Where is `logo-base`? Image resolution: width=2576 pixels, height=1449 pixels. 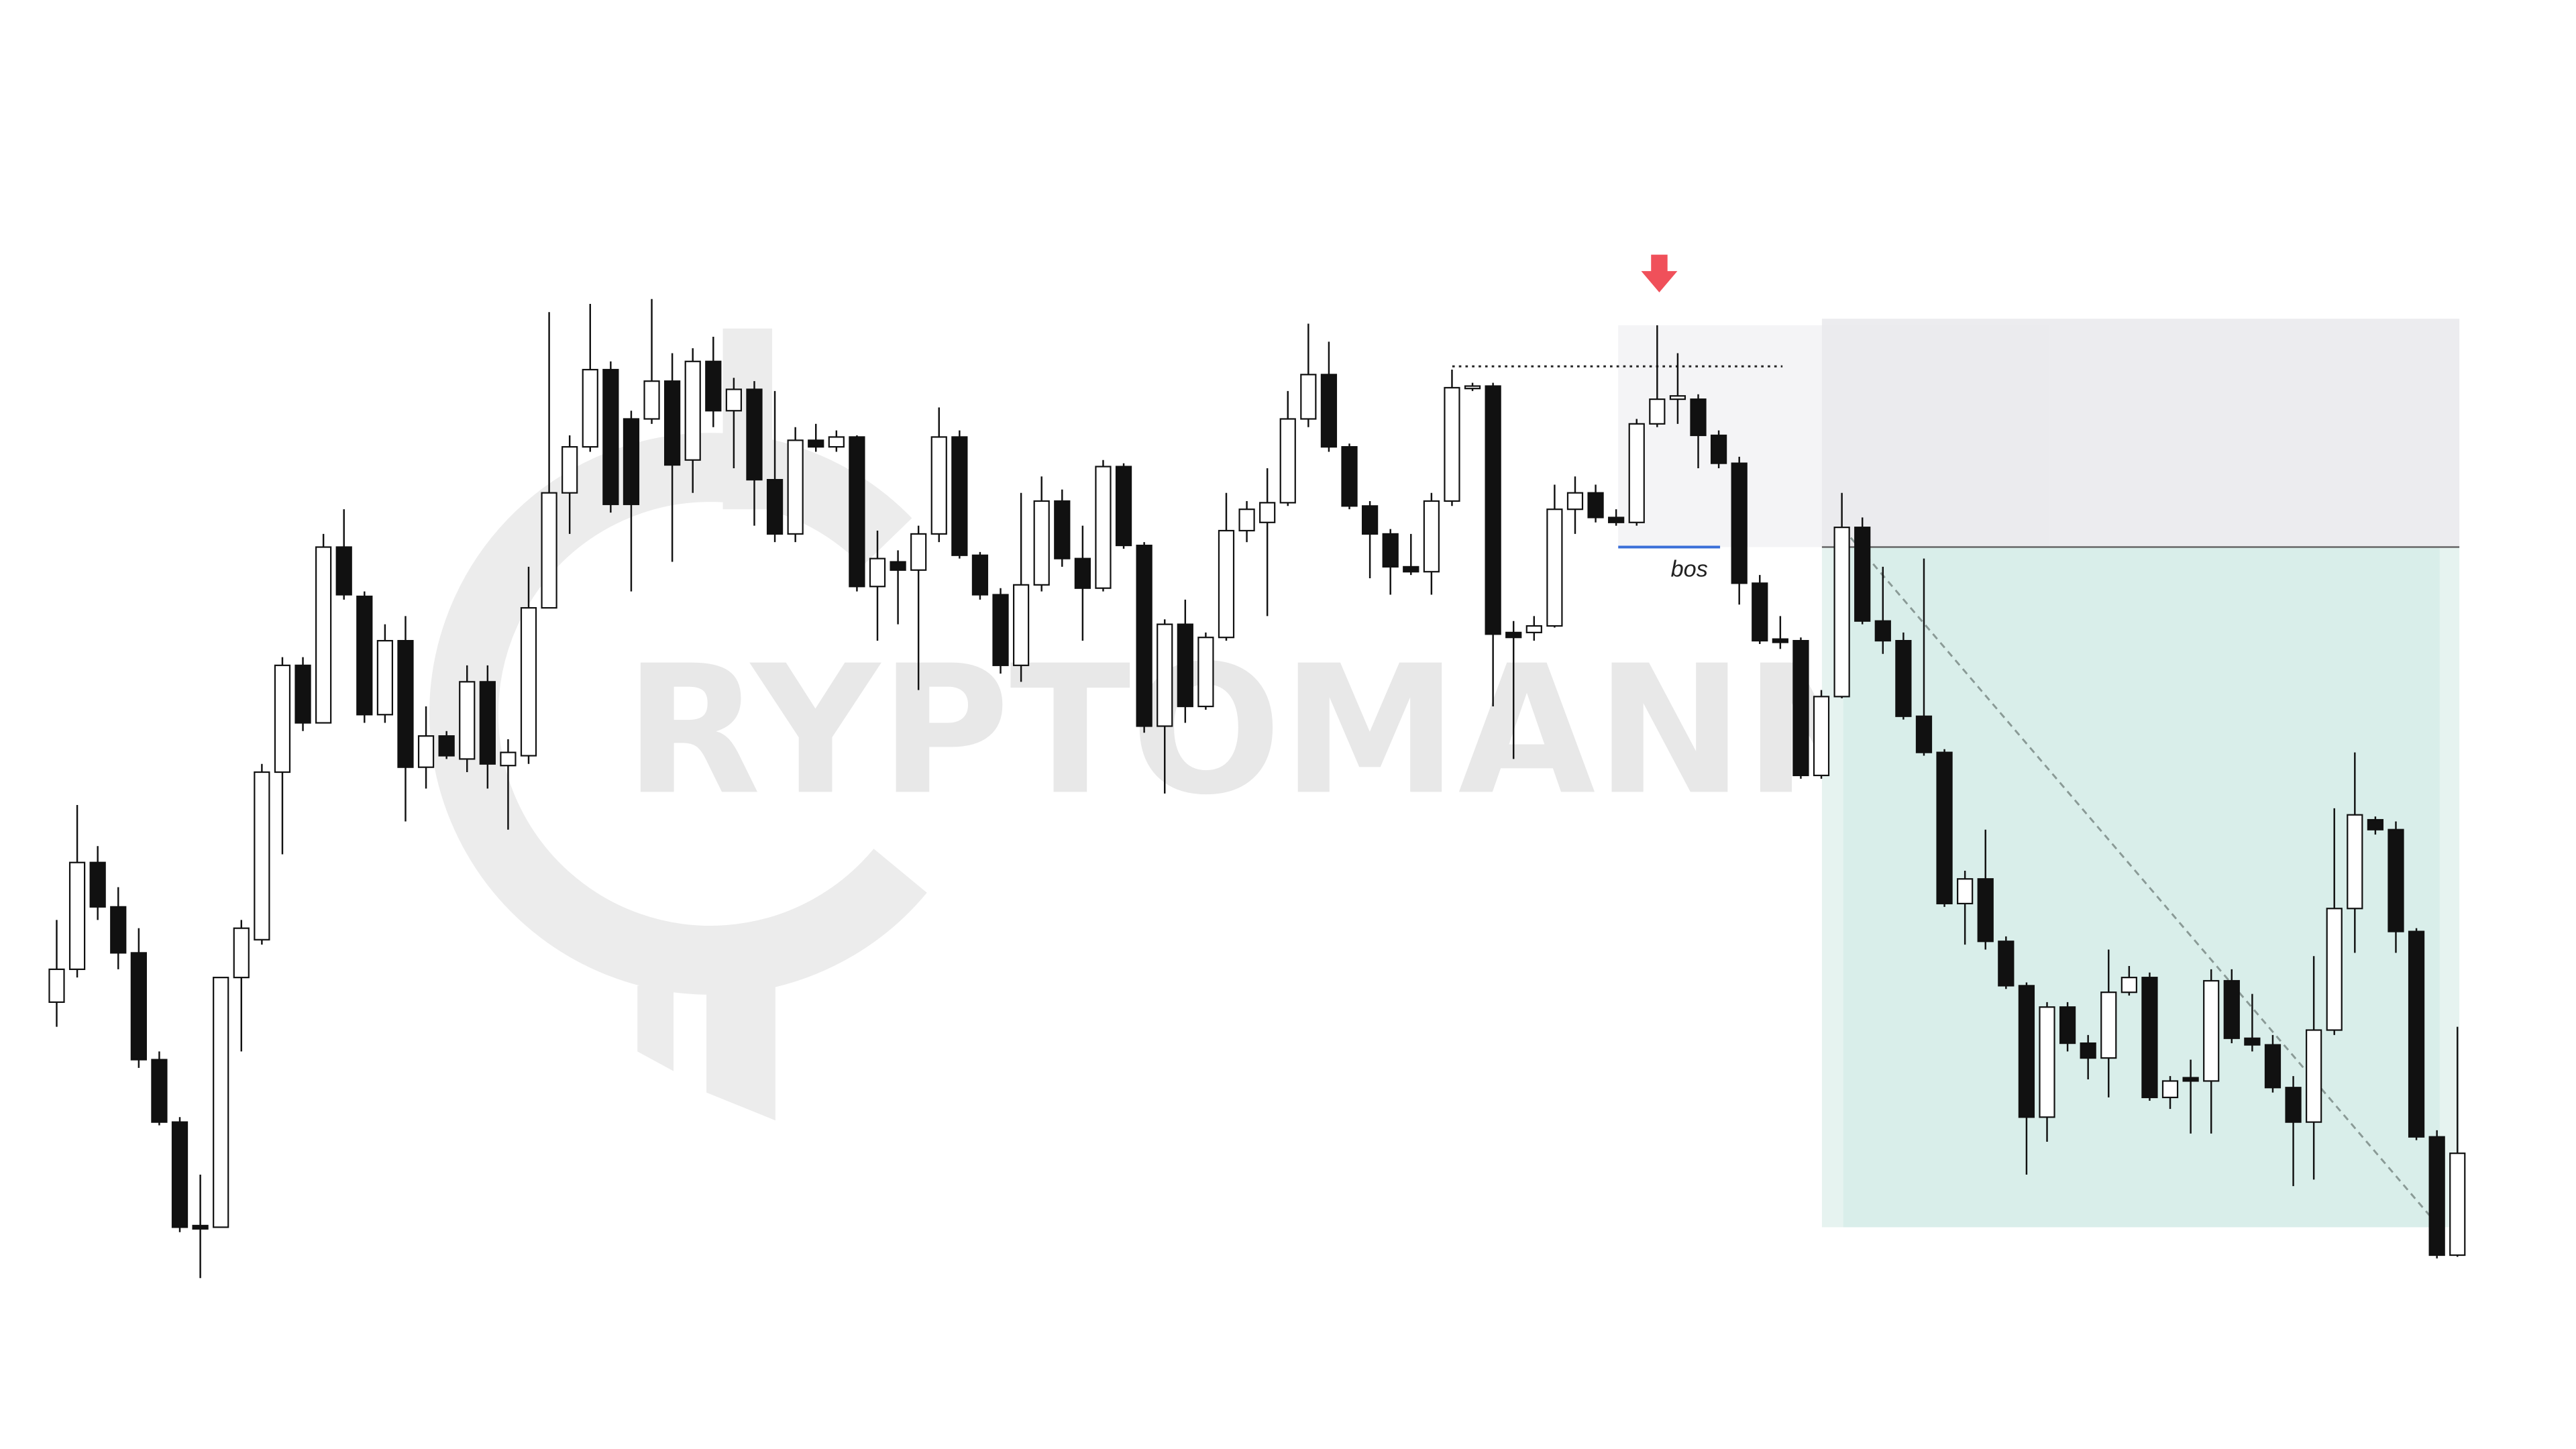
logo-base is located at coordinates (706, 1053).